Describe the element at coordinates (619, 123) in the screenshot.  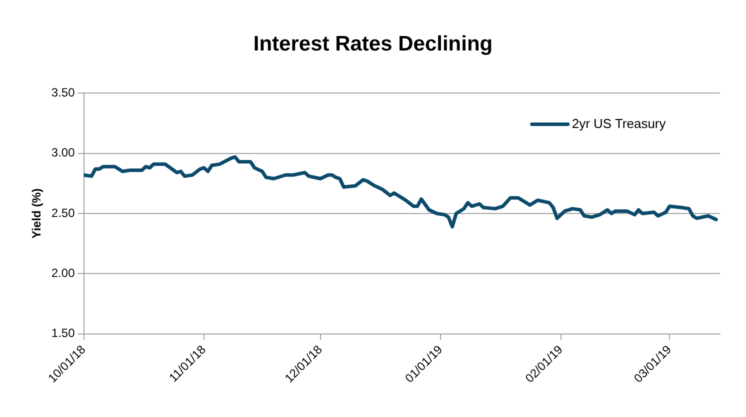
I see `legend-label: 2yr US Treasury` at that location.